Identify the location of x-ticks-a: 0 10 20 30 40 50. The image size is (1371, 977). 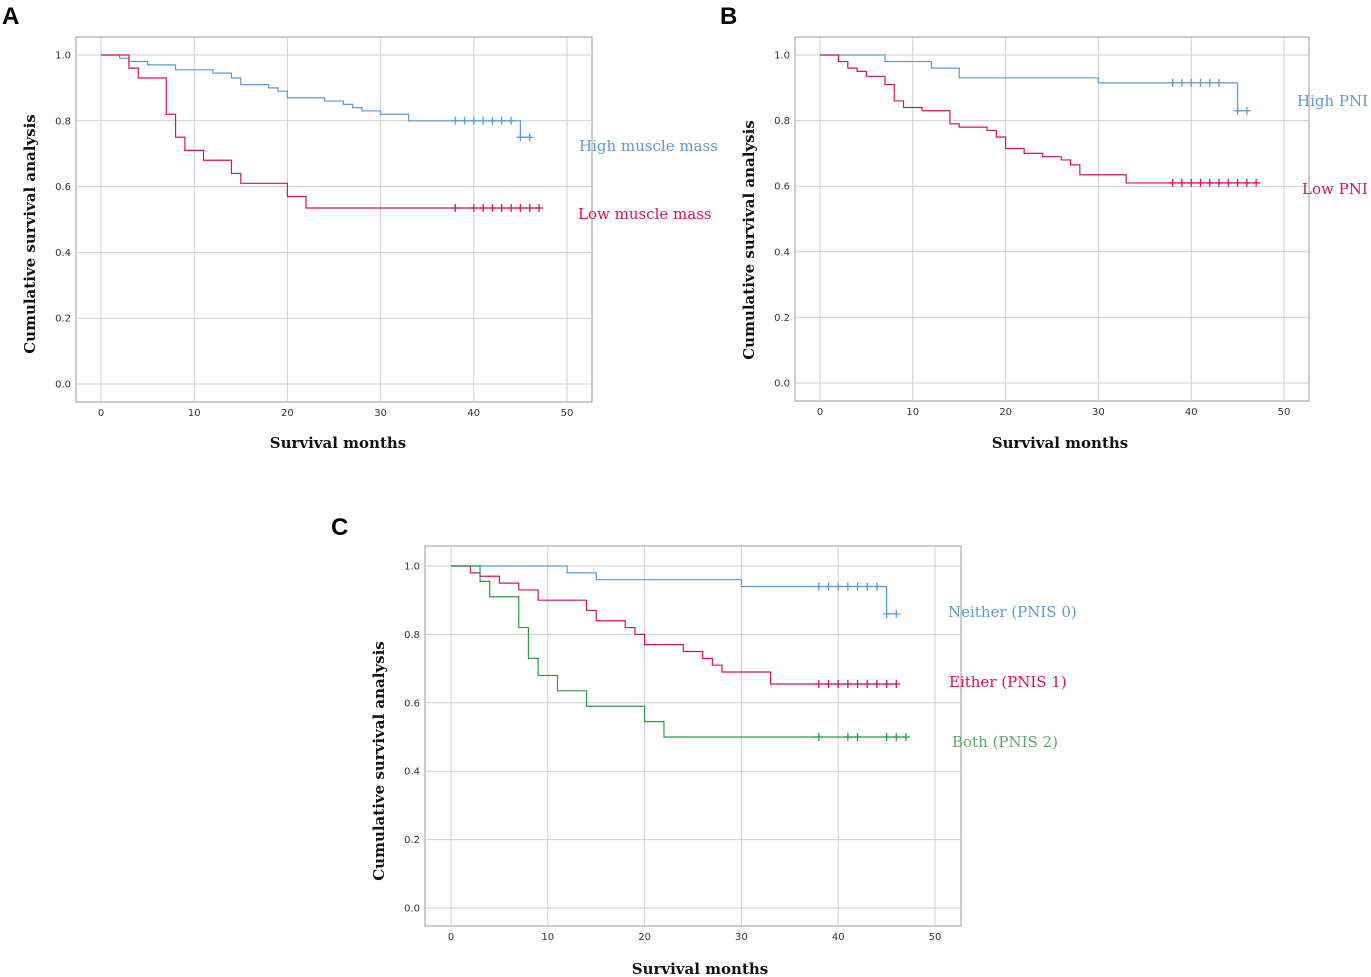
(336, 413).